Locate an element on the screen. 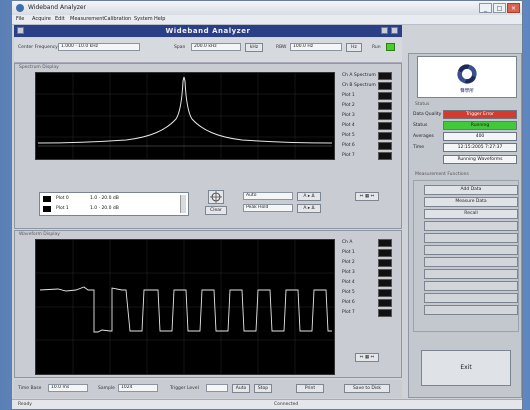  actions-title: Measurement Functions is located at coordinates (442, 174).